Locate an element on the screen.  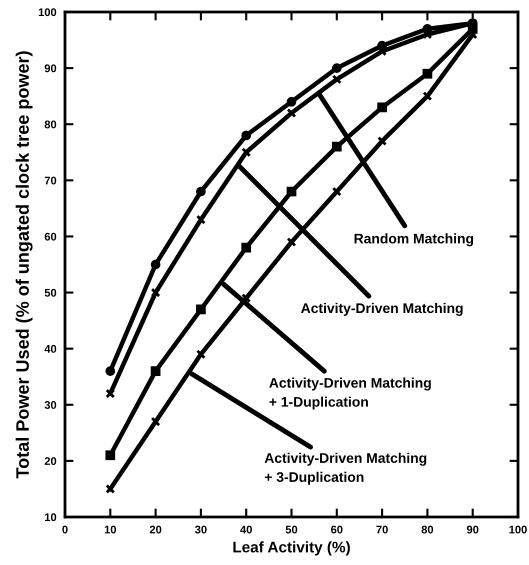
y-tick-label: 20 is located at coordinates (50, 461).